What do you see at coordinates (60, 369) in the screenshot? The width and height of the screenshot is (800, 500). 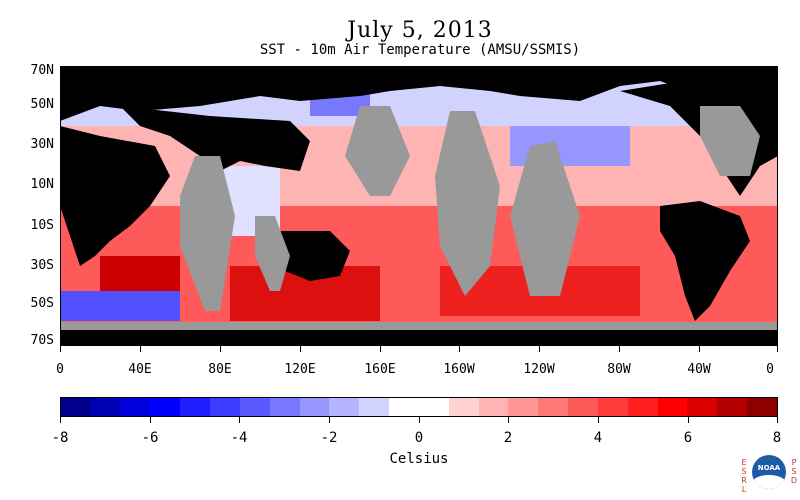 I see `lon-label-0: 0` at bounding box center [60, 369].